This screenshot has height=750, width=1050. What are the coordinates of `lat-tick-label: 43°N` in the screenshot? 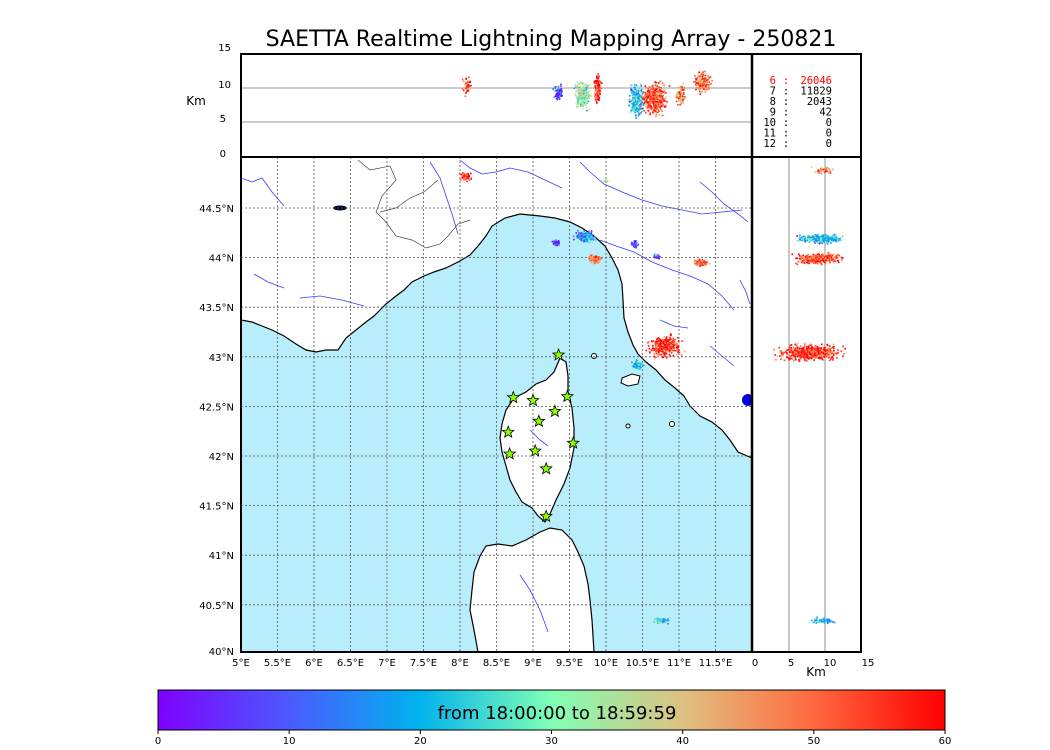 It's located at (221, 358).